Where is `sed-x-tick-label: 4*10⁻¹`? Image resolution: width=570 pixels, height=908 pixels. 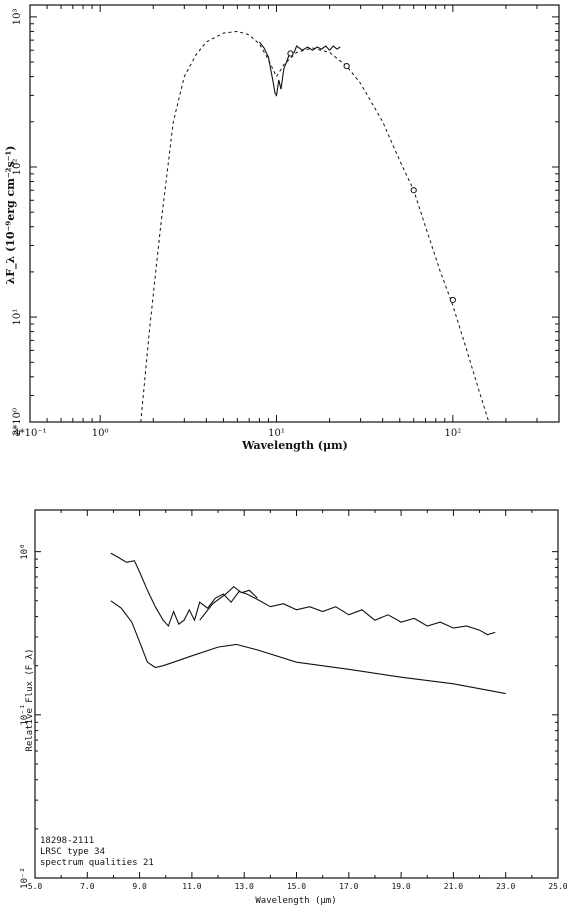 sed-x-tick-label: 4*10⁻¹ is located at coordinates (29, 433).